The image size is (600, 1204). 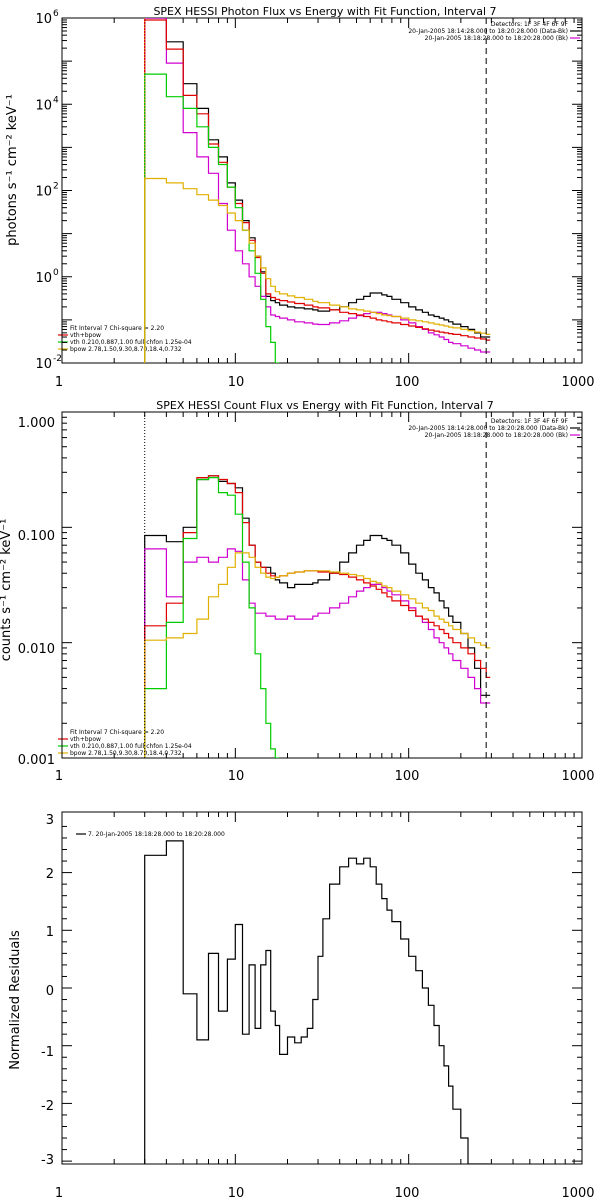 What do you see at coordinates (56, 100) in the screenshot?
I see `p0-ytick-exponent: 4` at bounding box center [56, 100].